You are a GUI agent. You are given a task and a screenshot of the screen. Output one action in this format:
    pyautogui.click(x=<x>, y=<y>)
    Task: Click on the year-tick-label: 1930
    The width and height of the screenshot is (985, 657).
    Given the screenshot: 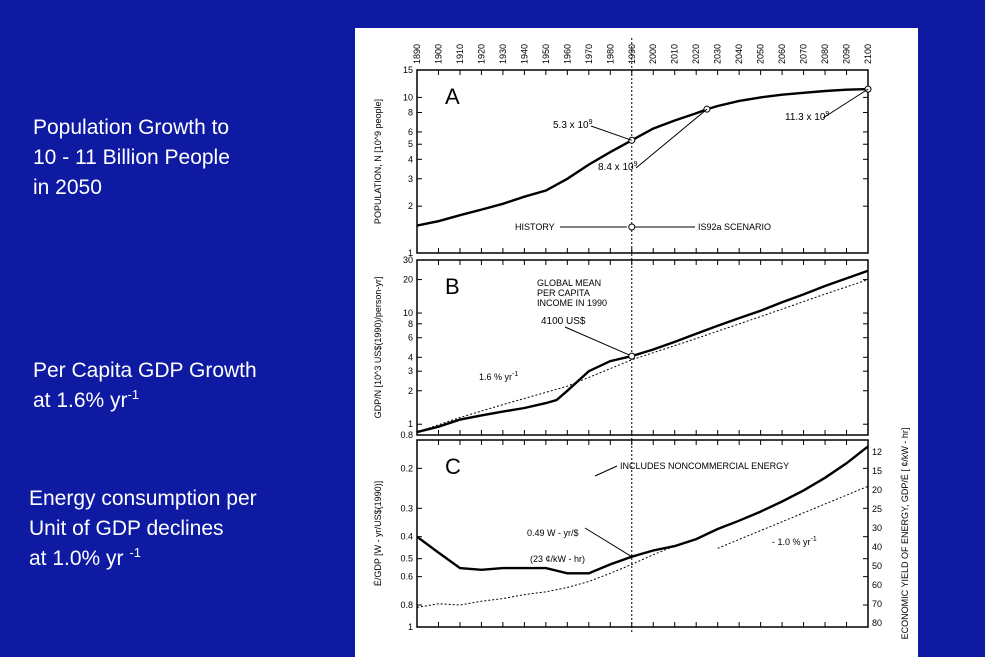 What is the action you would take?
    pyautogui.click(x=503, y=54)
    